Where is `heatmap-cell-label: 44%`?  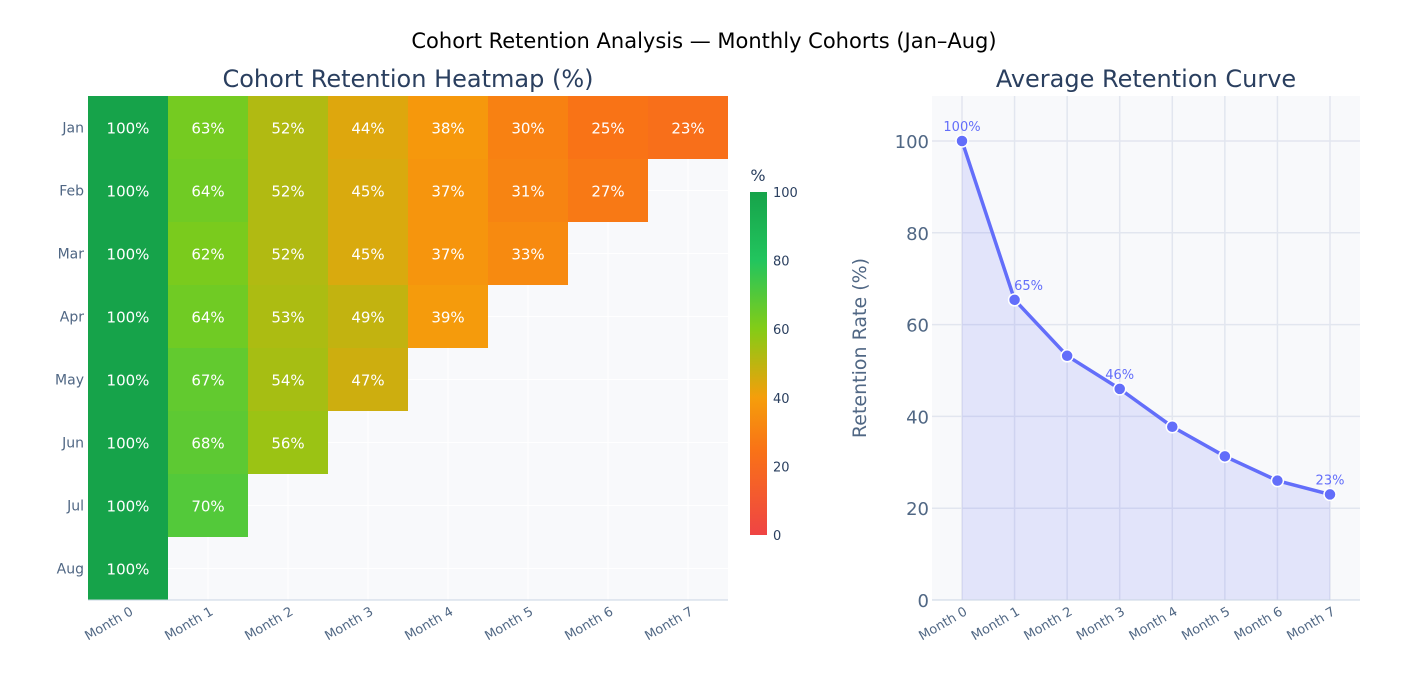
heatmap-cell-label: 44% is located at coordinates (367, 129).